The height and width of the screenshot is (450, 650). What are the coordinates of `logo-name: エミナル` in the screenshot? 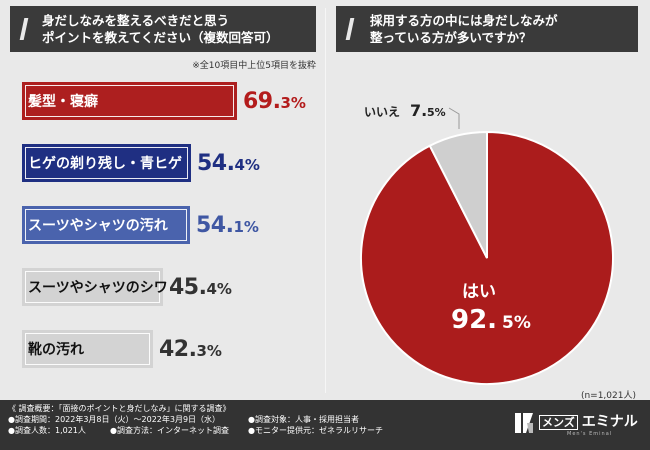 It's located at (609, 422).